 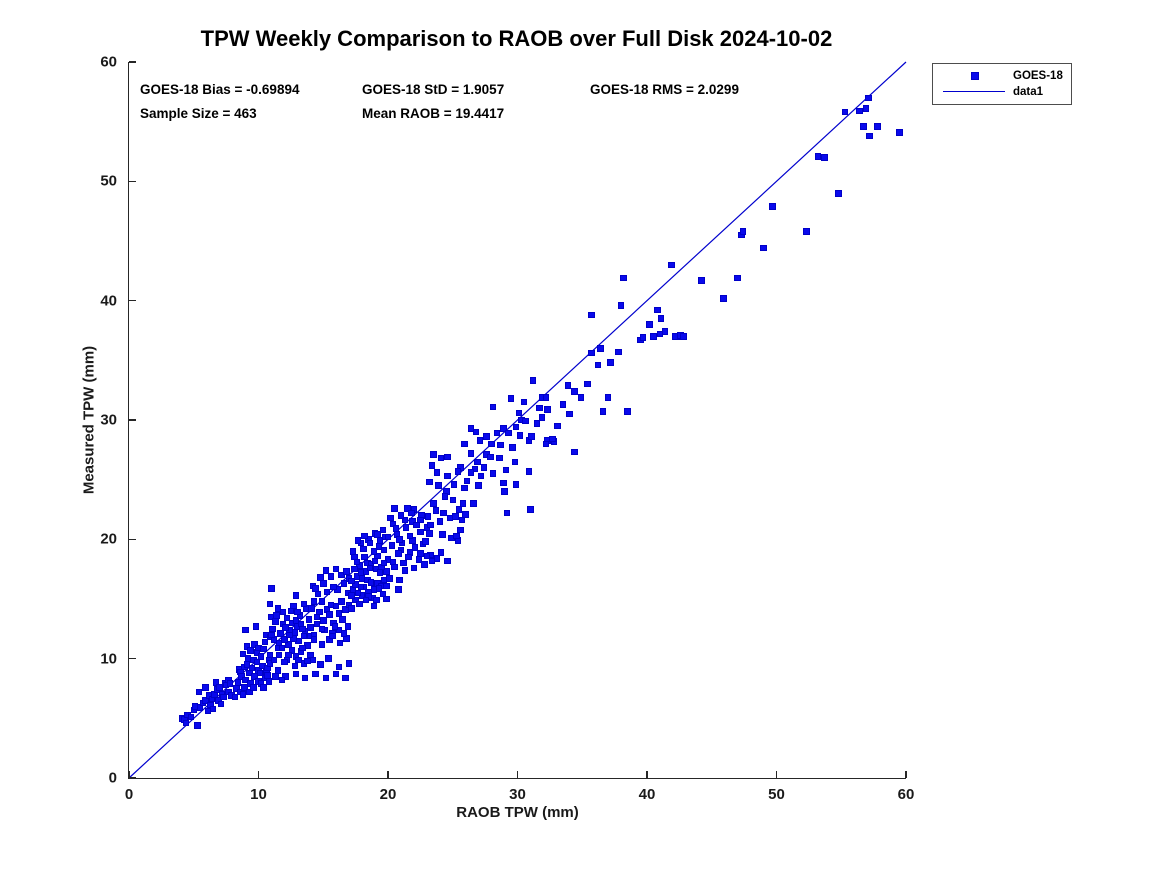 What do you see at coordinates (129, 794) in the screenshot?
I see `x-tick-label: 0` at bounding box center [129, 794].